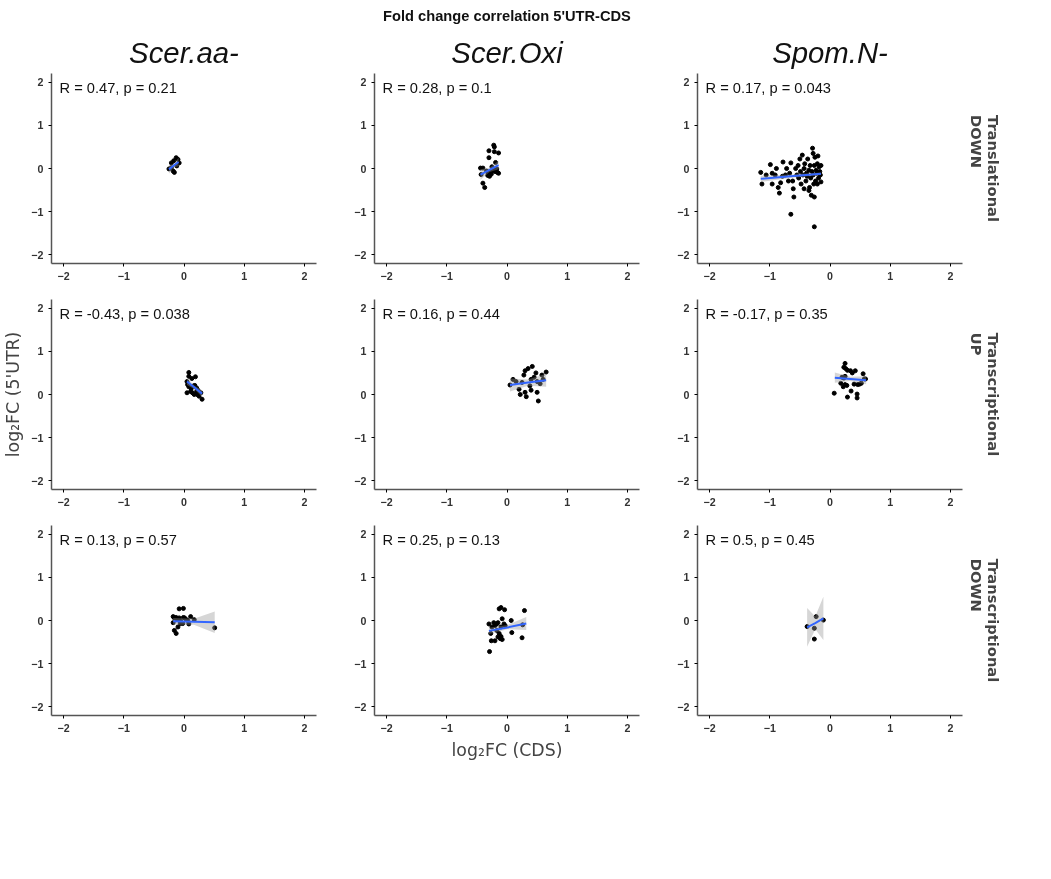 The height and width of the screenshot is (879, 1051). I want to click on text: Transcriptional UP, so click(984, 394).